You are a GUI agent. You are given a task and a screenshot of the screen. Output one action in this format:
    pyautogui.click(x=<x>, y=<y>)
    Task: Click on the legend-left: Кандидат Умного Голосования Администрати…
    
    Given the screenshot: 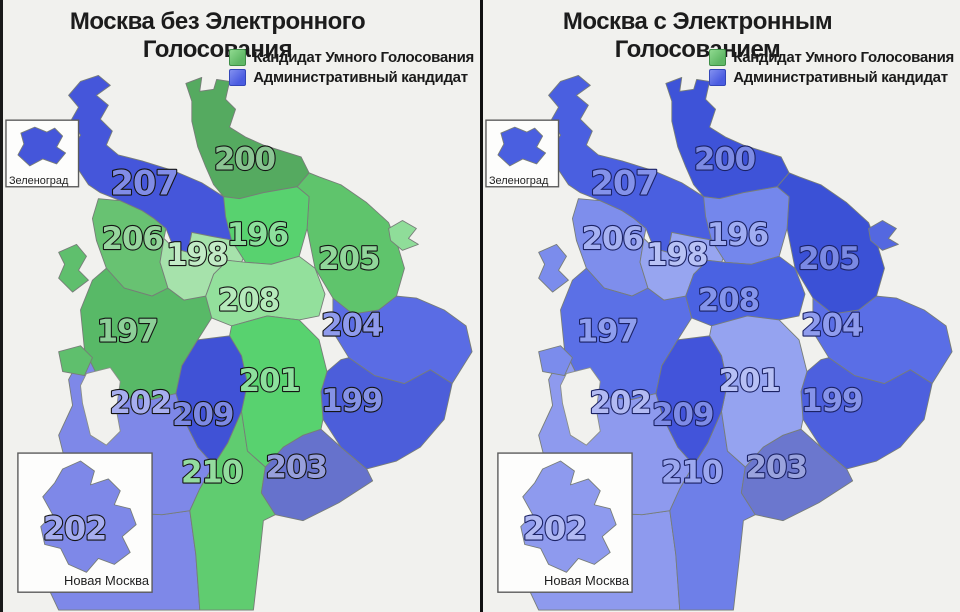 What is the action you would take?
    pyautogui.click(x=351, y=67)
    